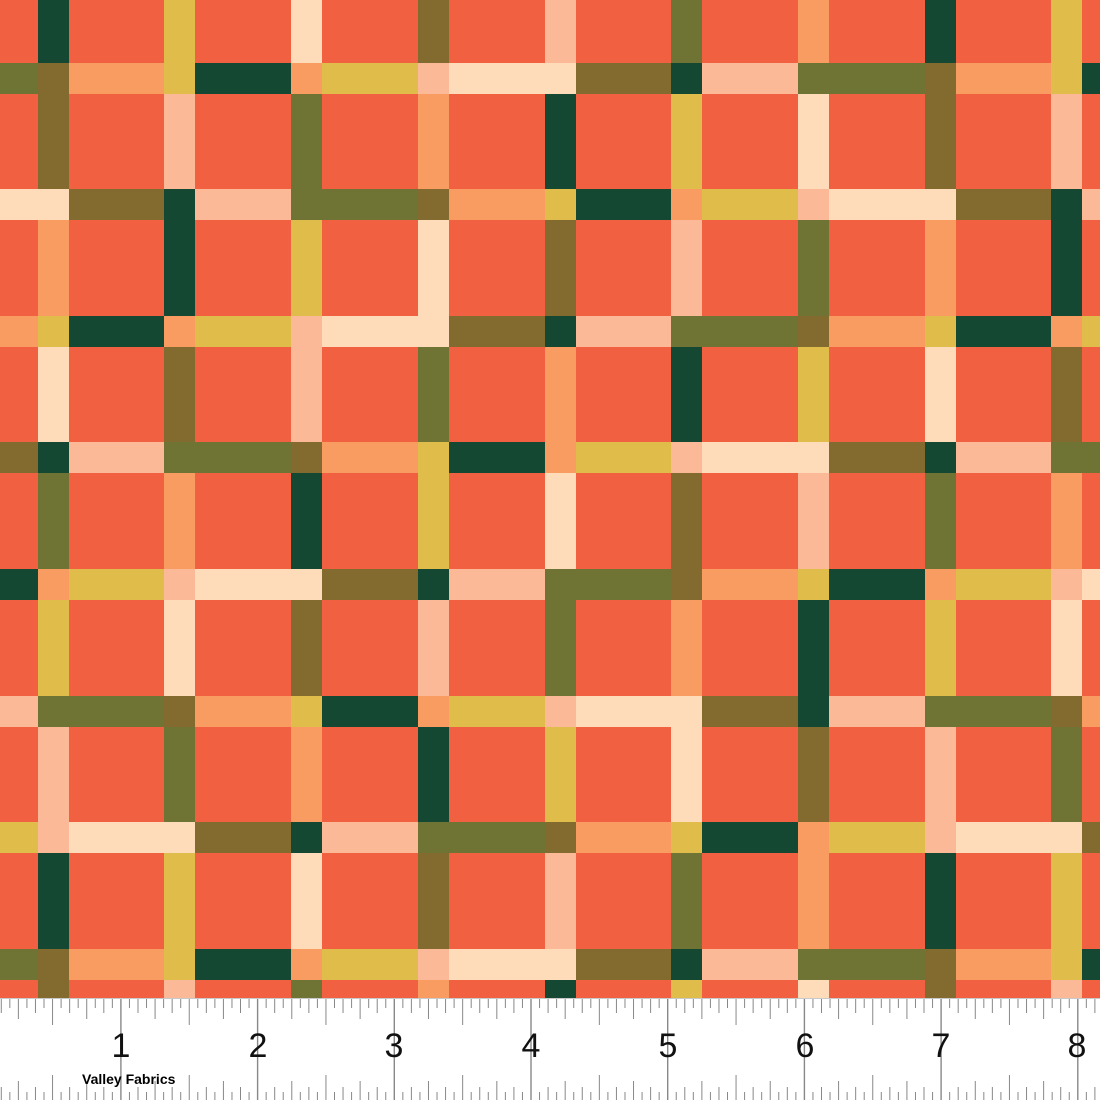  What do you see at coordinates (668, 1046) in the screenshot?
I see `ruler-number-5: 5` at bounding box center [668, 1046].